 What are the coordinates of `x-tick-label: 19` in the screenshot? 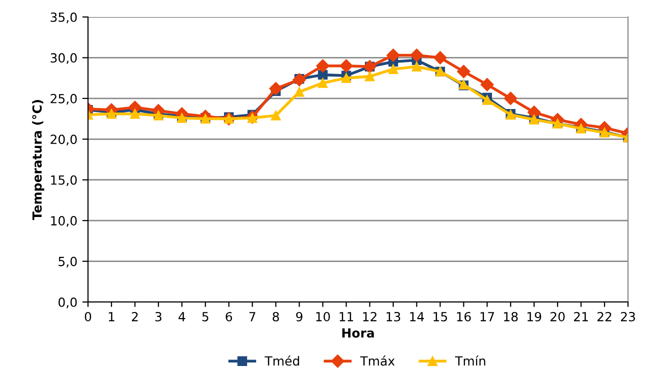 It's located at (535, 317).